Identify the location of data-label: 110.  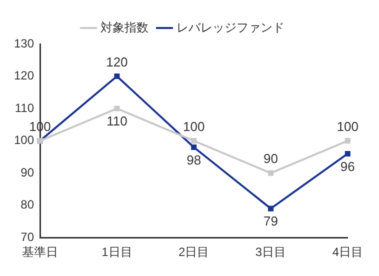
(117, 121).